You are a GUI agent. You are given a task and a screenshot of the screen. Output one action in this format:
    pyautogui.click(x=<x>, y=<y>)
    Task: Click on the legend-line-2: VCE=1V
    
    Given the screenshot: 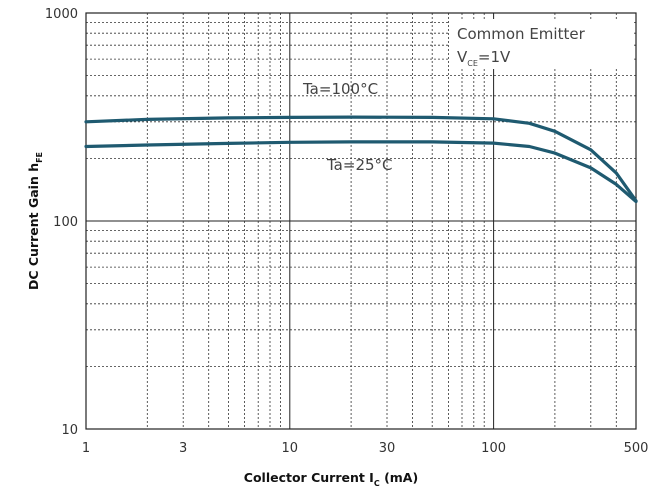 What is the action you would take?
    pyautogui.click(x=484, y=58)
    